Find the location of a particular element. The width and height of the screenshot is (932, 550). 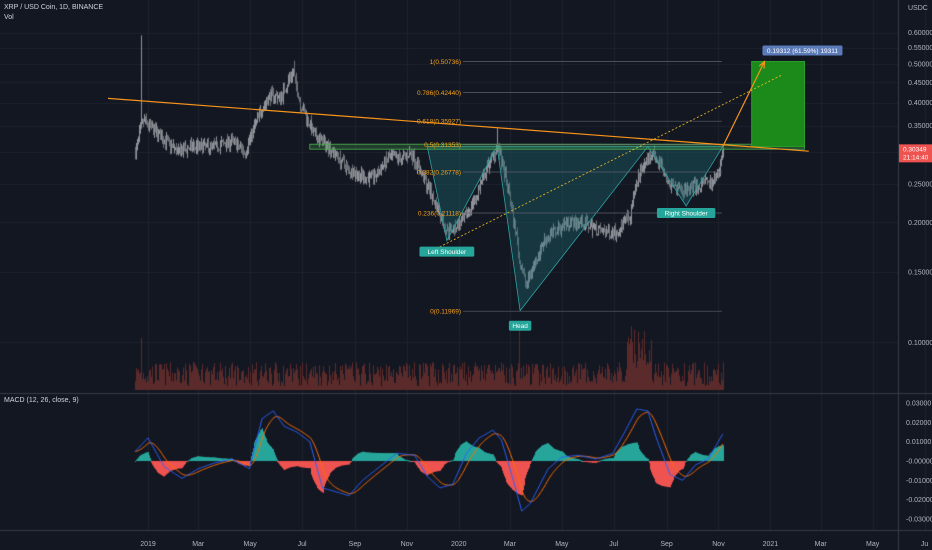

last-price-badge is located at coordinates (915, 153).